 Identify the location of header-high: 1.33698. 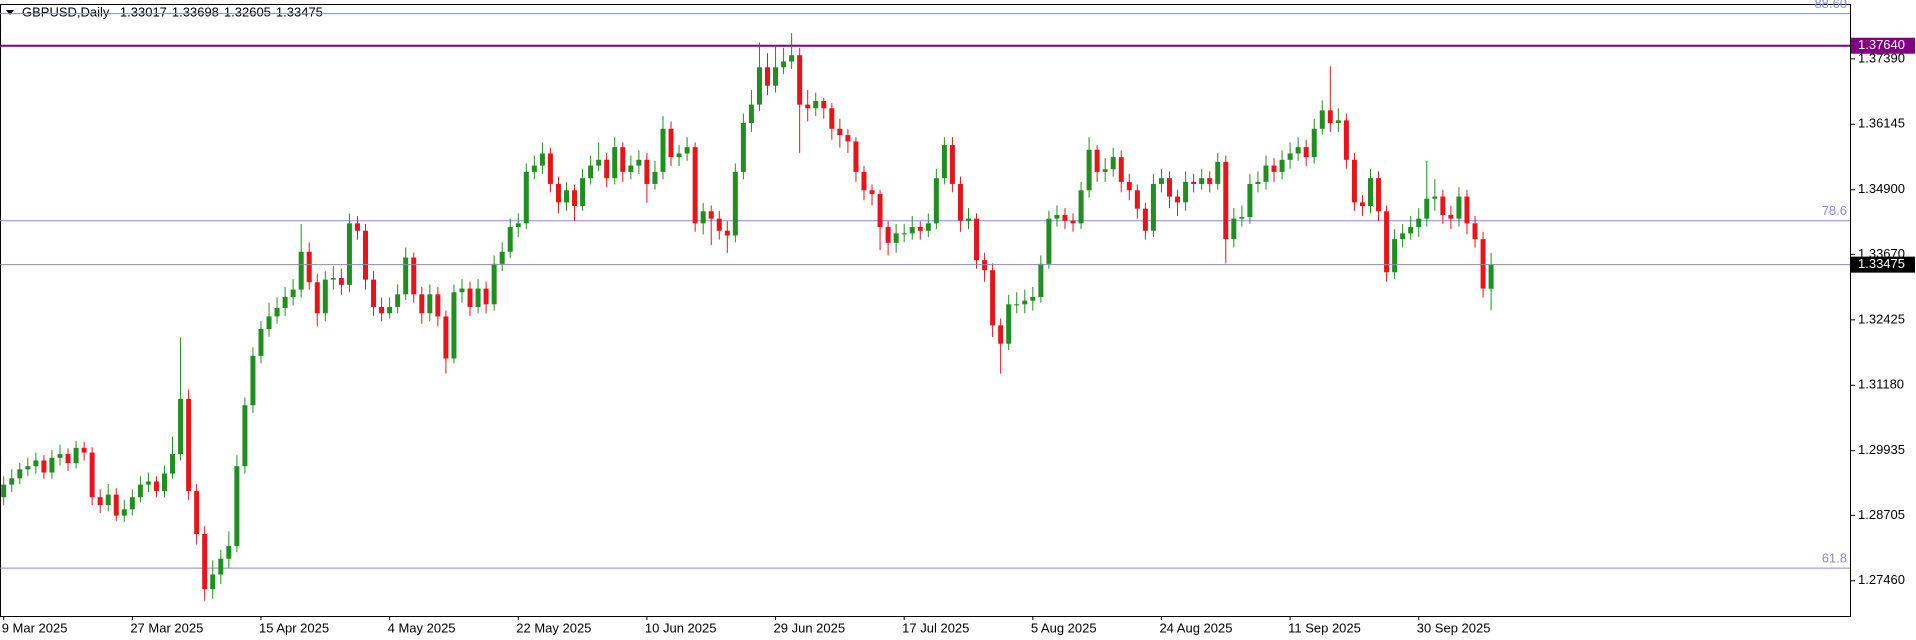
(195, 11).